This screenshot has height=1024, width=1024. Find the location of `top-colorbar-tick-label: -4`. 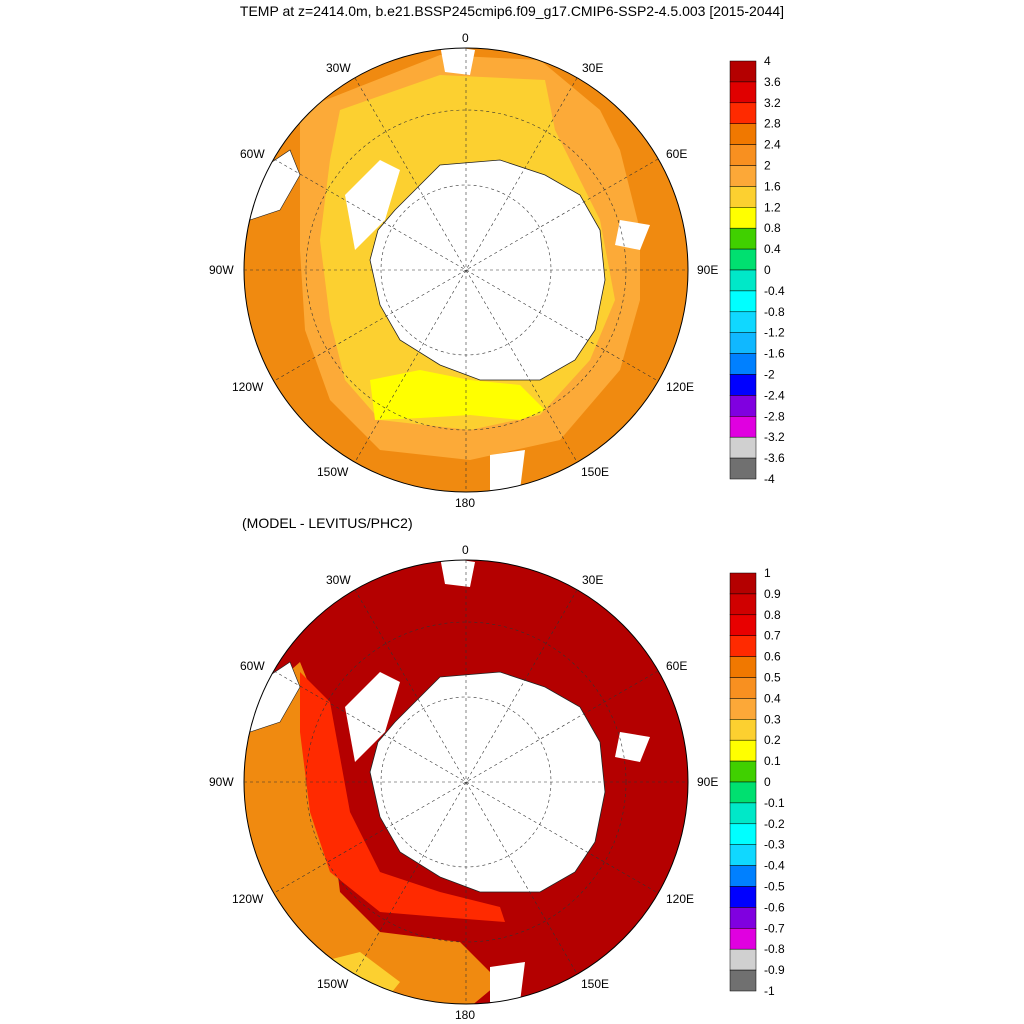

top-colorbar-tick-label: -4 is located at coordinates (769, 479).